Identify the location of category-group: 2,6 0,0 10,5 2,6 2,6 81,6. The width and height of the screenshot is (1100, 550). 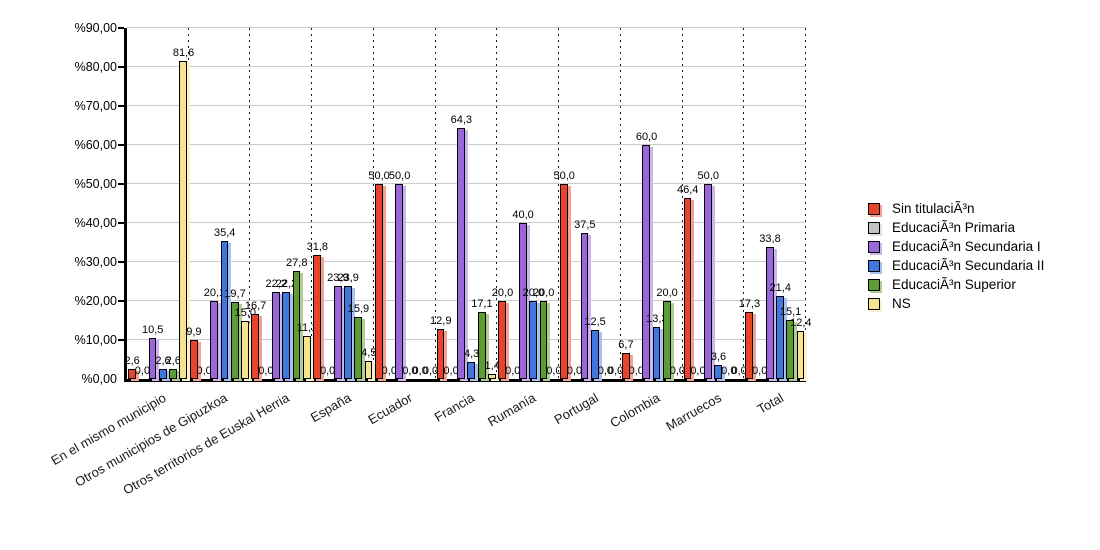
(159, 203).